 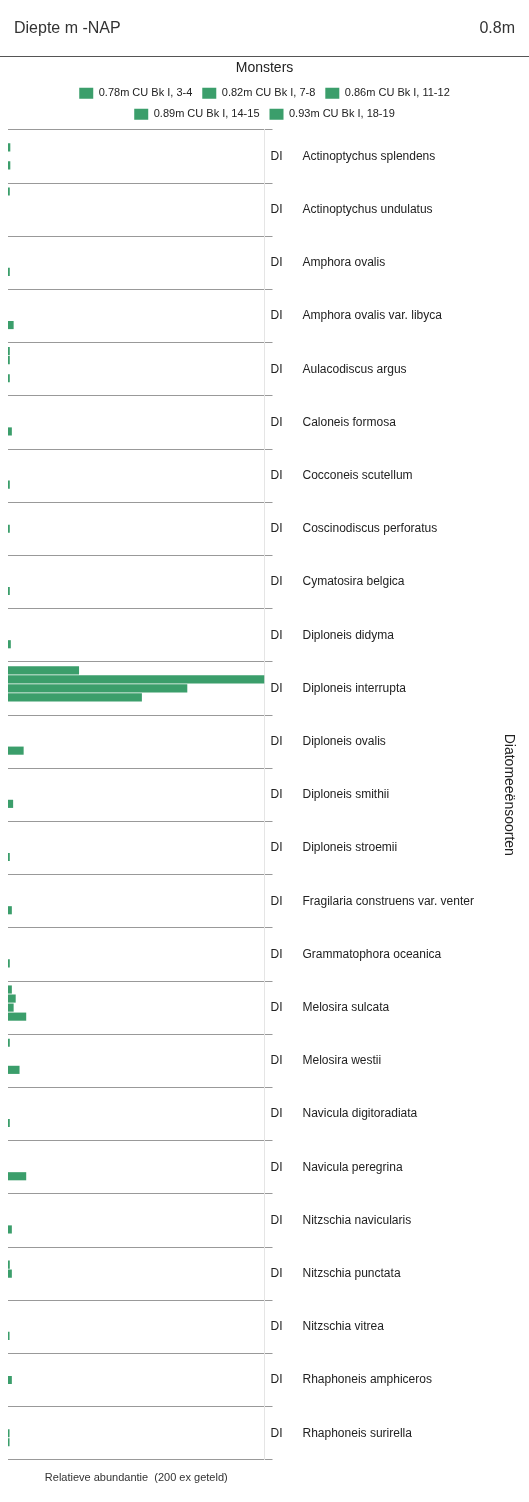 I want to click on legend-label: 0.86m CU Bk I, 11-12, so click(x=397, y=92).